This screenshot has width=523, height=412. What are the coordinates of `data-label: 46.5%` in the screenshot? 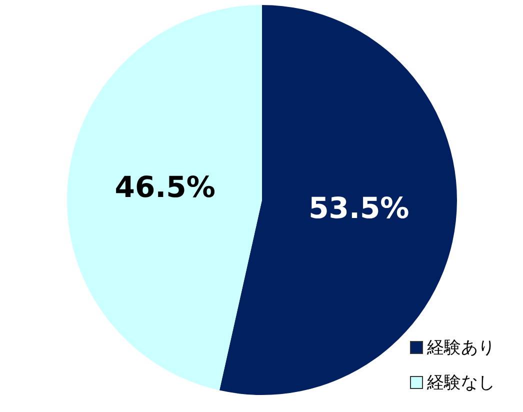 It's located at (165, 187).